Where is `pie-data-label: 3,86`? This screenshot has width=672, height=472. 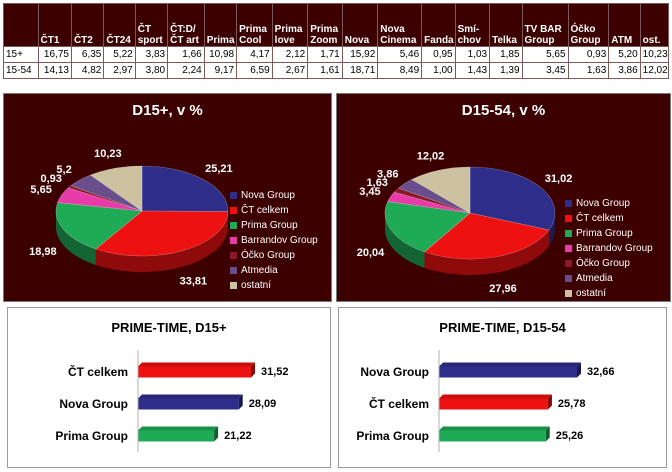 pie-data-label: 3,86 is located at coordinates (387, 174).